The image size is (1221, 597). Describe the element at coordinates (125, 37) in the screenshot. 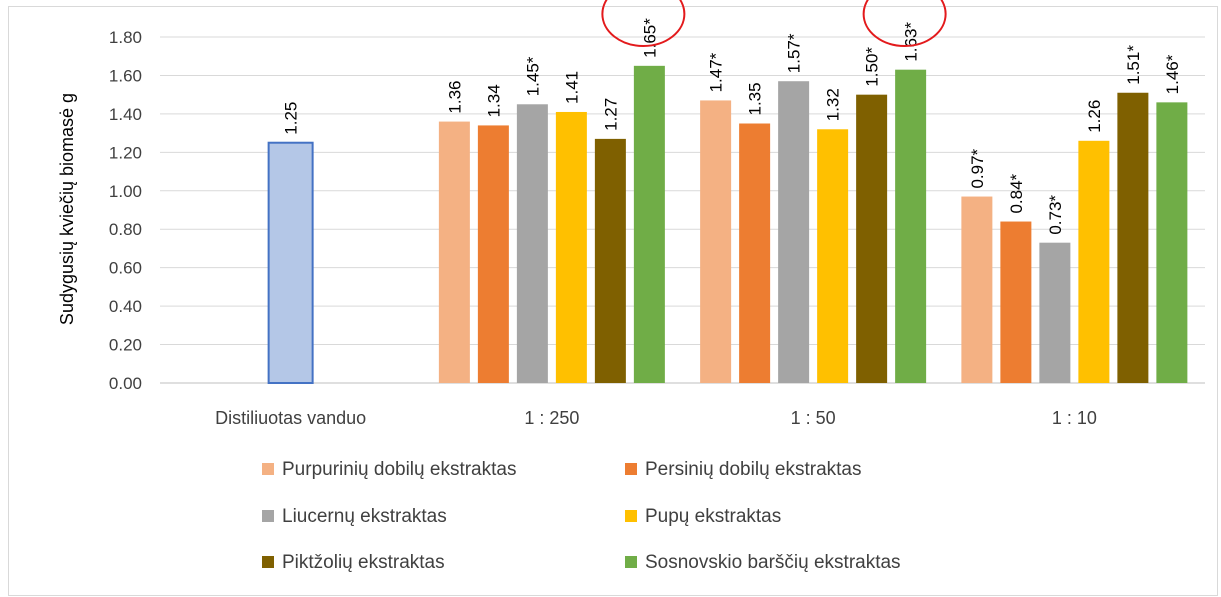

I see `y-tick-label: 1.80` at that location.